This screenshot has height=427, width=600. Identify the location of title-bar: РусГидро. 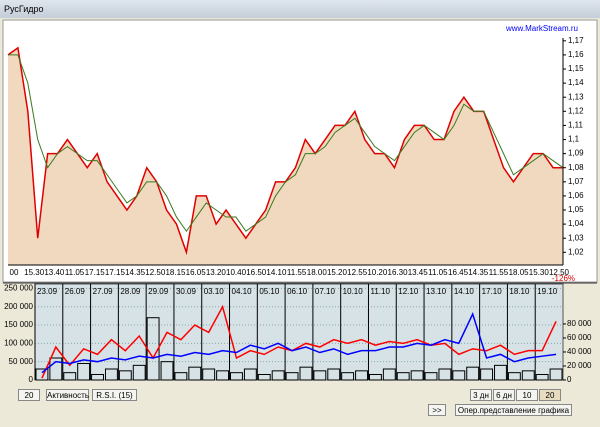
(300, 9).